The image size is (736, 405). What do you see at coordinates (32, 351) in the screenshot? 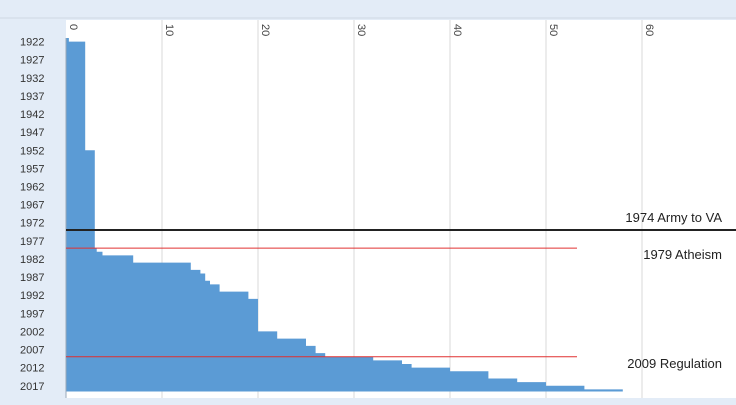
I see `y-tick-label: 2007` at bounding box center [32, 351].